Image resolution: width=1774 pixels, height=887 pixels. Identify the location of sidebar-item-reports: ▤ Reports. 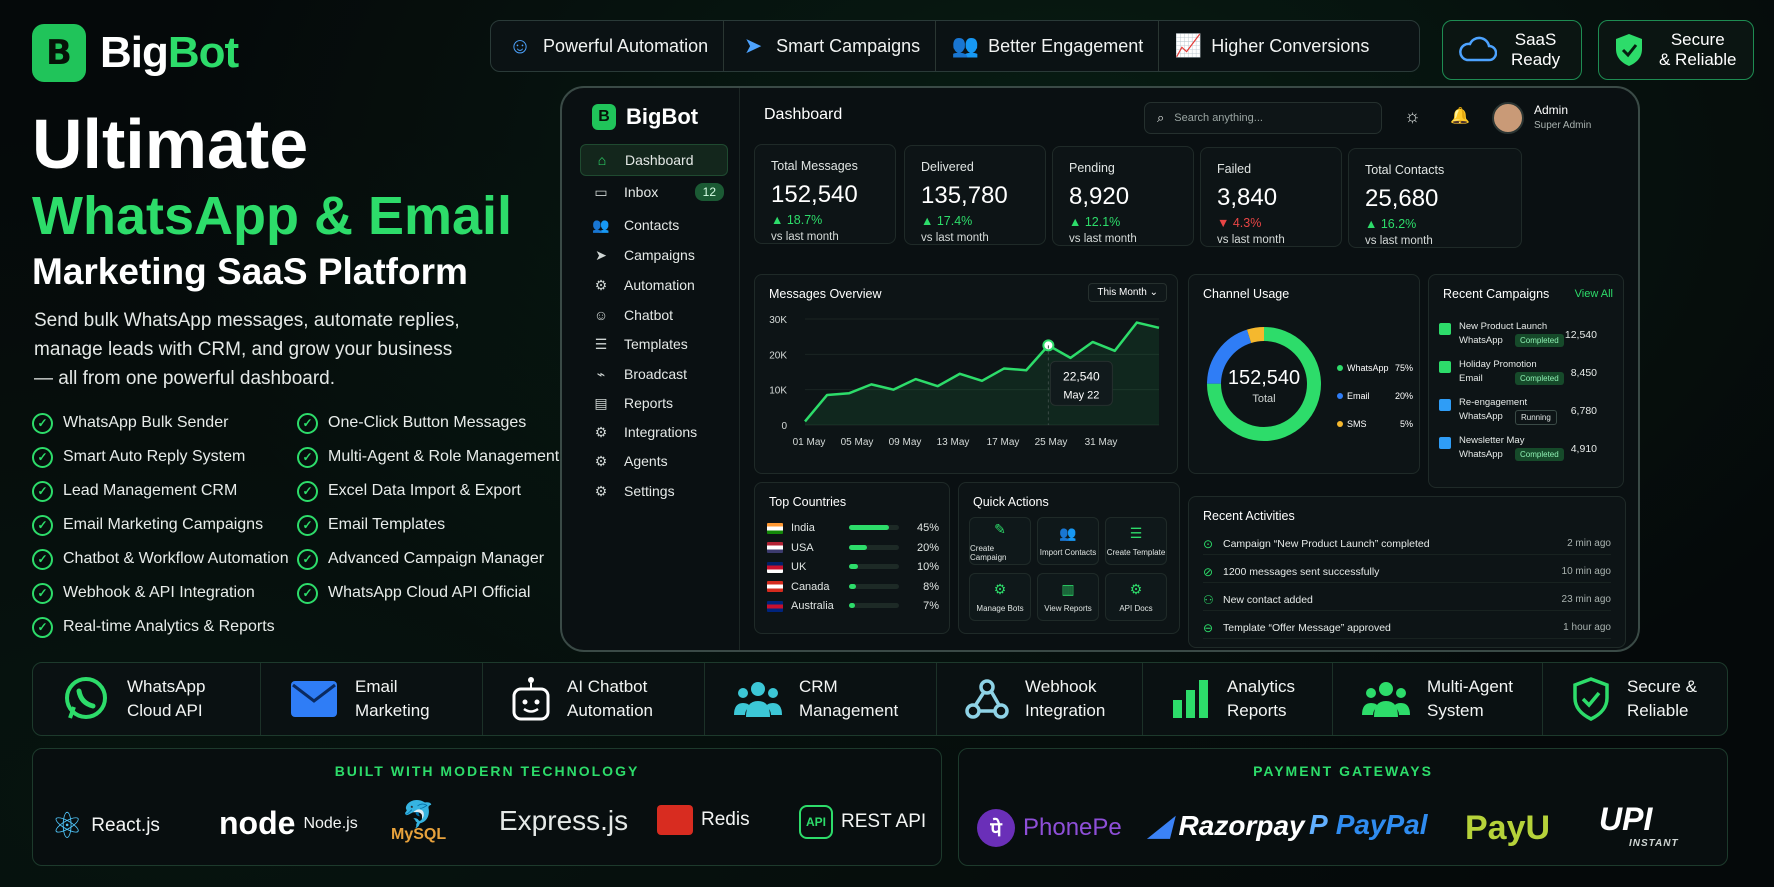
(654, 403).